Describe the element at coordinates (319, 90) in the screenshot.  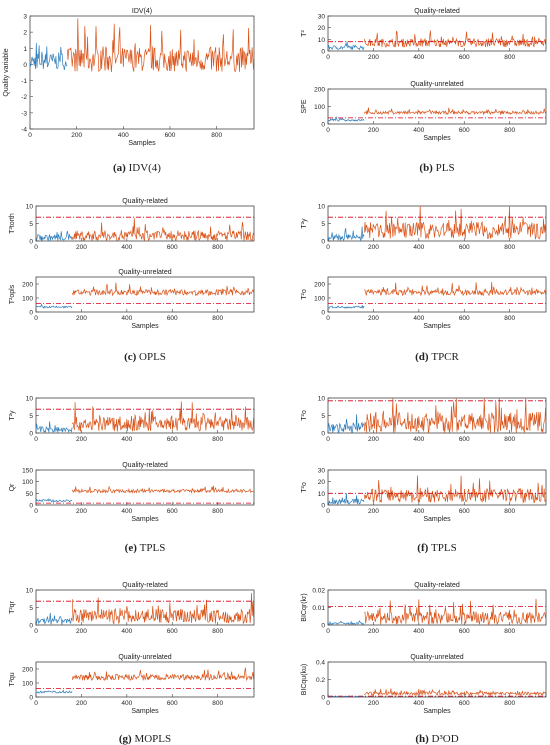
I see `y-tick-label: 200` at that location.